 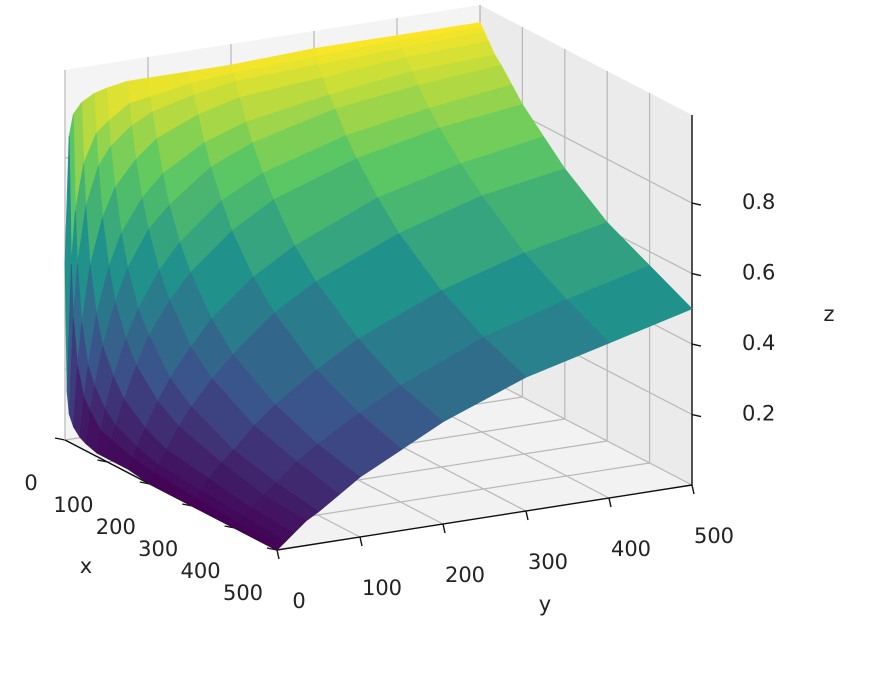 What do you see at coordinates (758, 202) in the screenshot?
I see `z-tick-label: 0.8` at bounding box center [758, 202].